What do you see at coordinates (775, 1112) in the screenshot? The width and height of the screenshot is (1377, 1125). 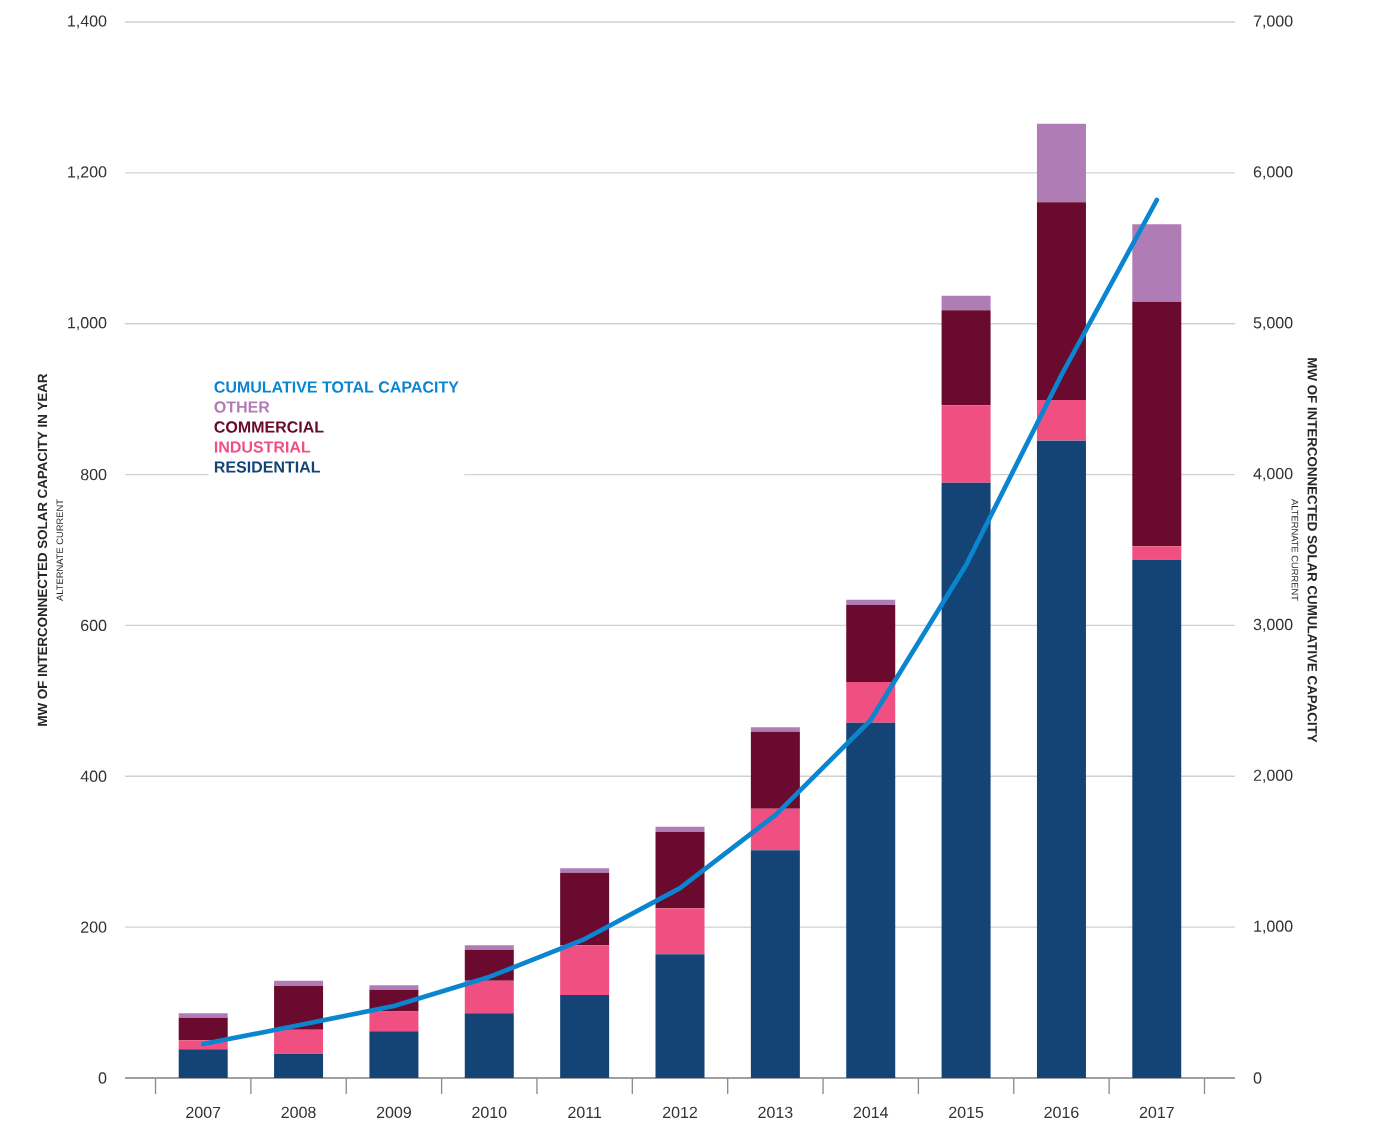 I see `x-tick-label: 2013` at bounding box center [775, 1112].